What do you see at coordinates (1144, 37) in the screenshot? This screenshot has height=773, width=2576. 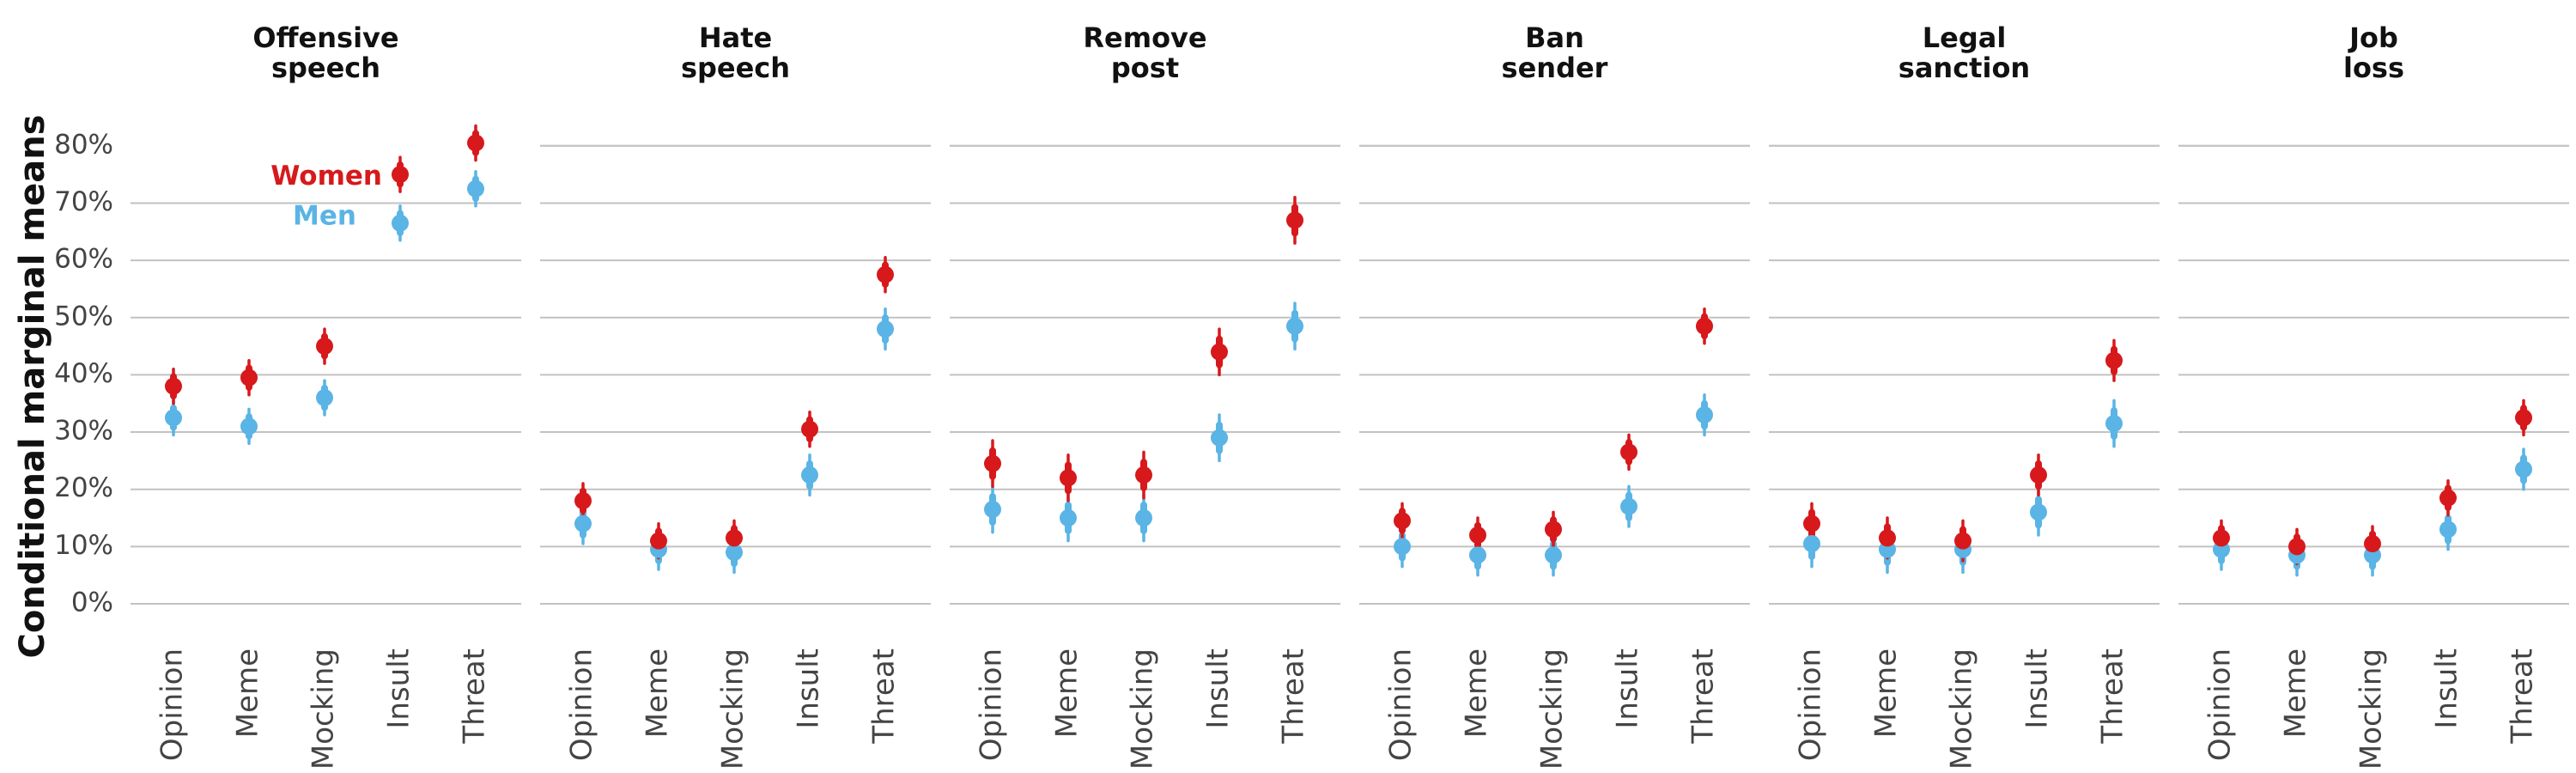 I see `panel-title: Remove` at bounding box center [1144, 37].